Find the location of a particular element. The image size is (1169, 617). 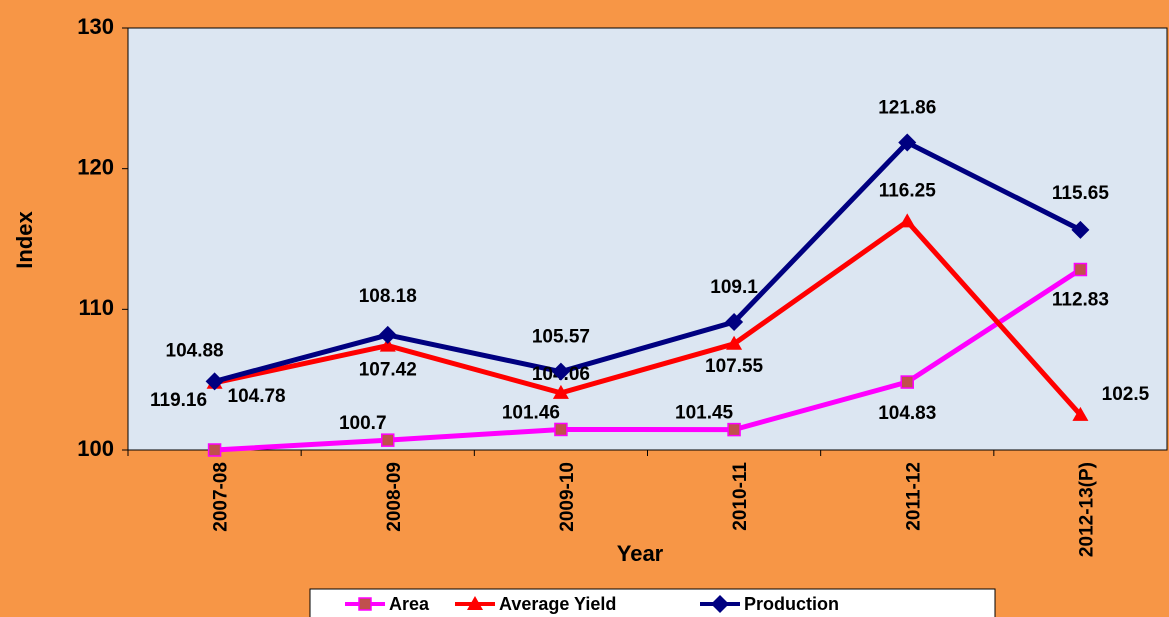

legend-label: Area is located at coordinates (409, 604).